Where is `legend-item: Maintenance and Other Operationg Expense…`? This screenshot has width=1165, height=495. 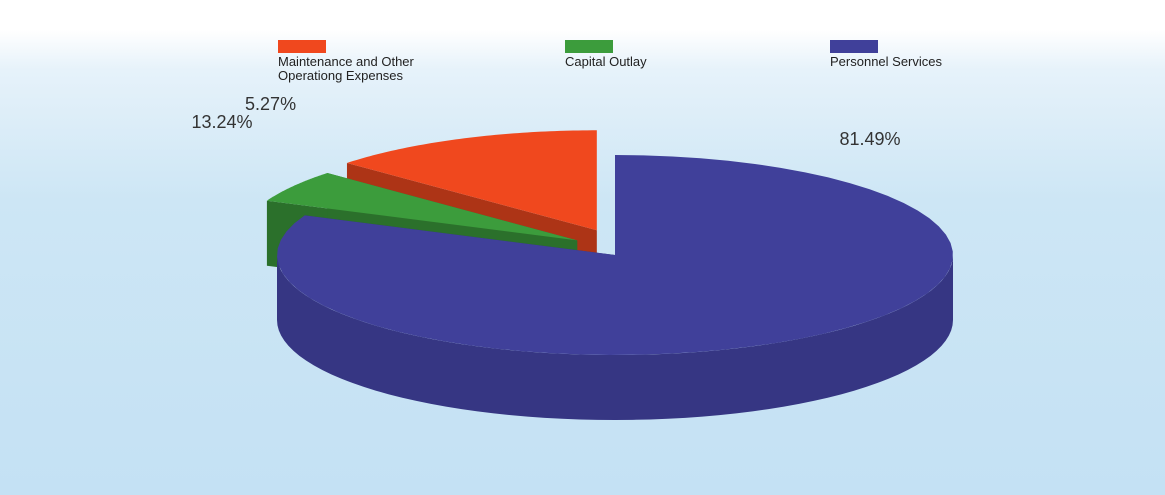
legend-item: Maintenance and Other Operationg Expense… is located at coordinates (346, 61).